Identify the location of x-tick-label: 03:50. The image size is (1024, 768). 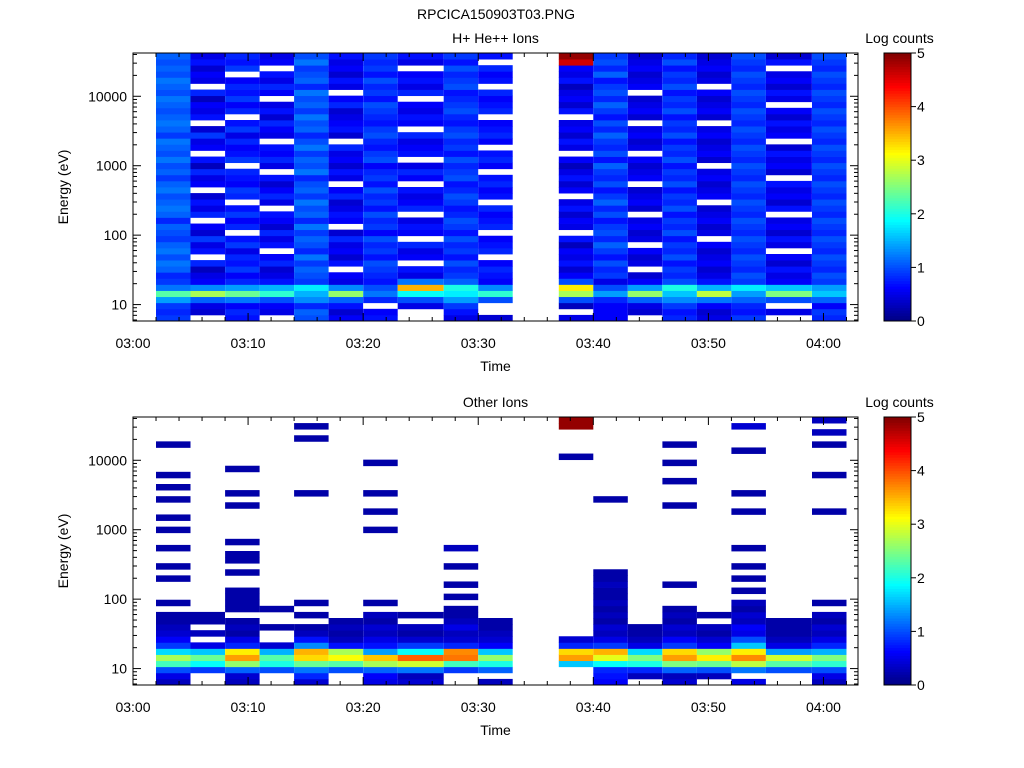
(708, 707).